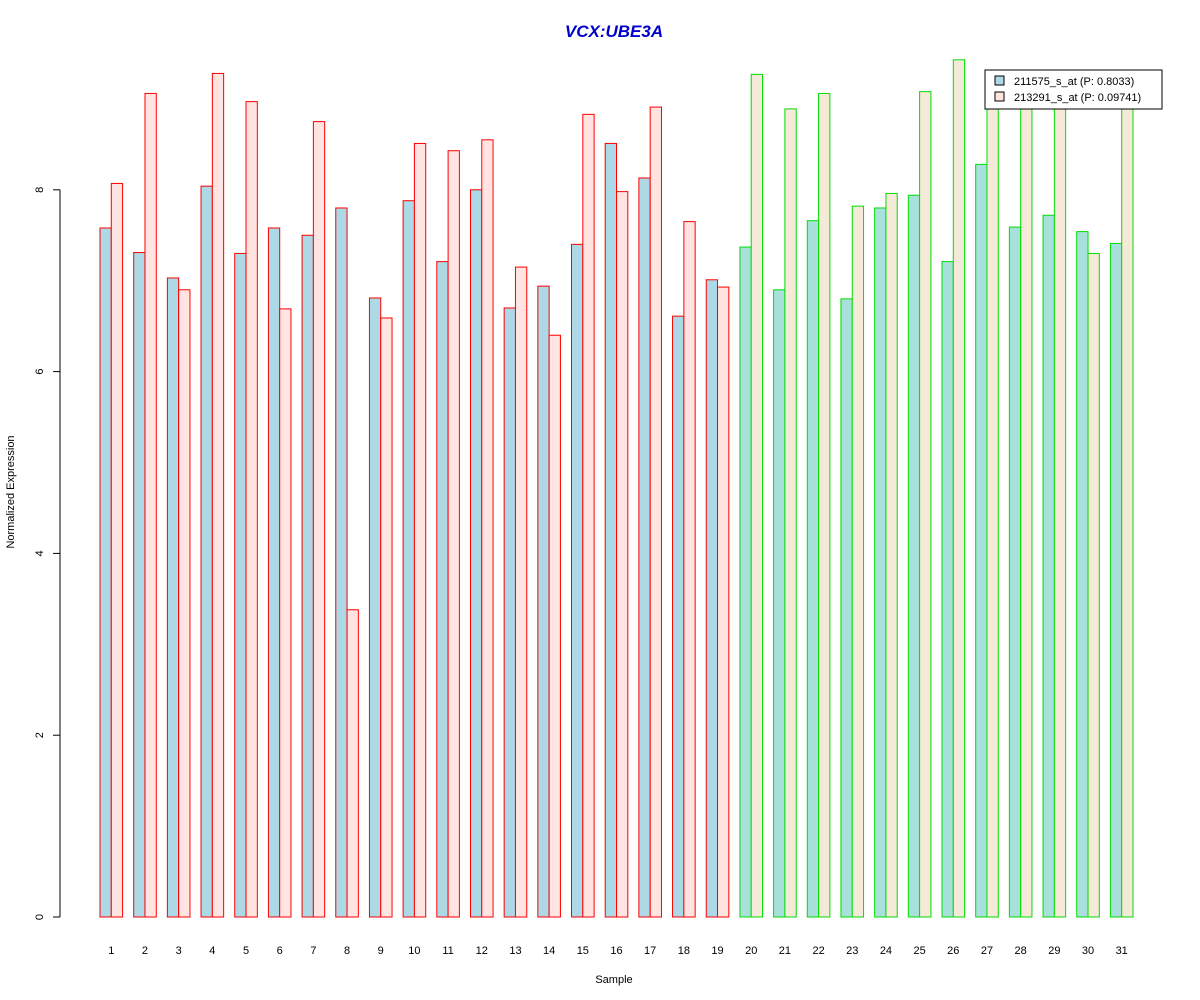  Describe the element at coordinates (886, 951) in the screenshot. I see `x-tick-label: 24` at that location.